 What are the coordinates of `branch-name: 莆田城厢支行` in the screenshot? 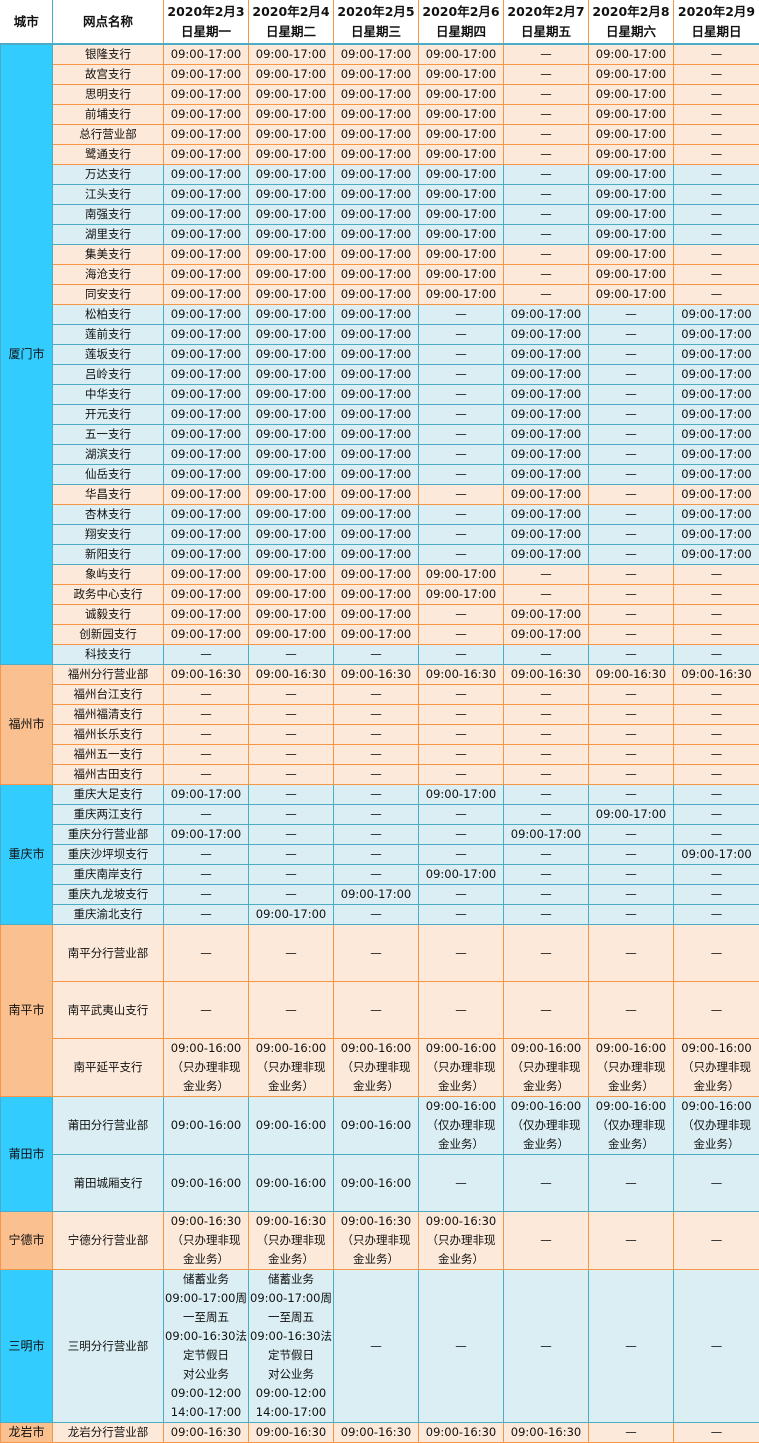 It's located at (108, 1183).